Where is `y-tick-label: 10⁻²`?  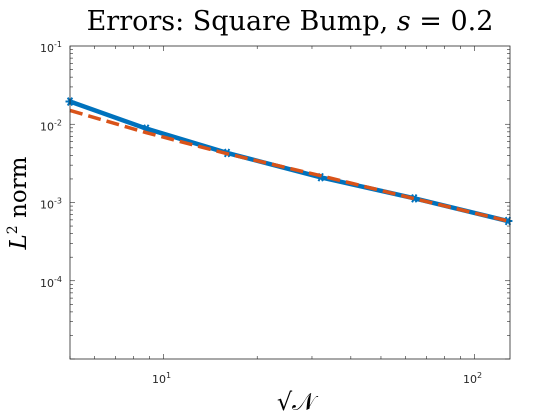 y-tick-label: 10⁻² is located at coordinates (51, 125).